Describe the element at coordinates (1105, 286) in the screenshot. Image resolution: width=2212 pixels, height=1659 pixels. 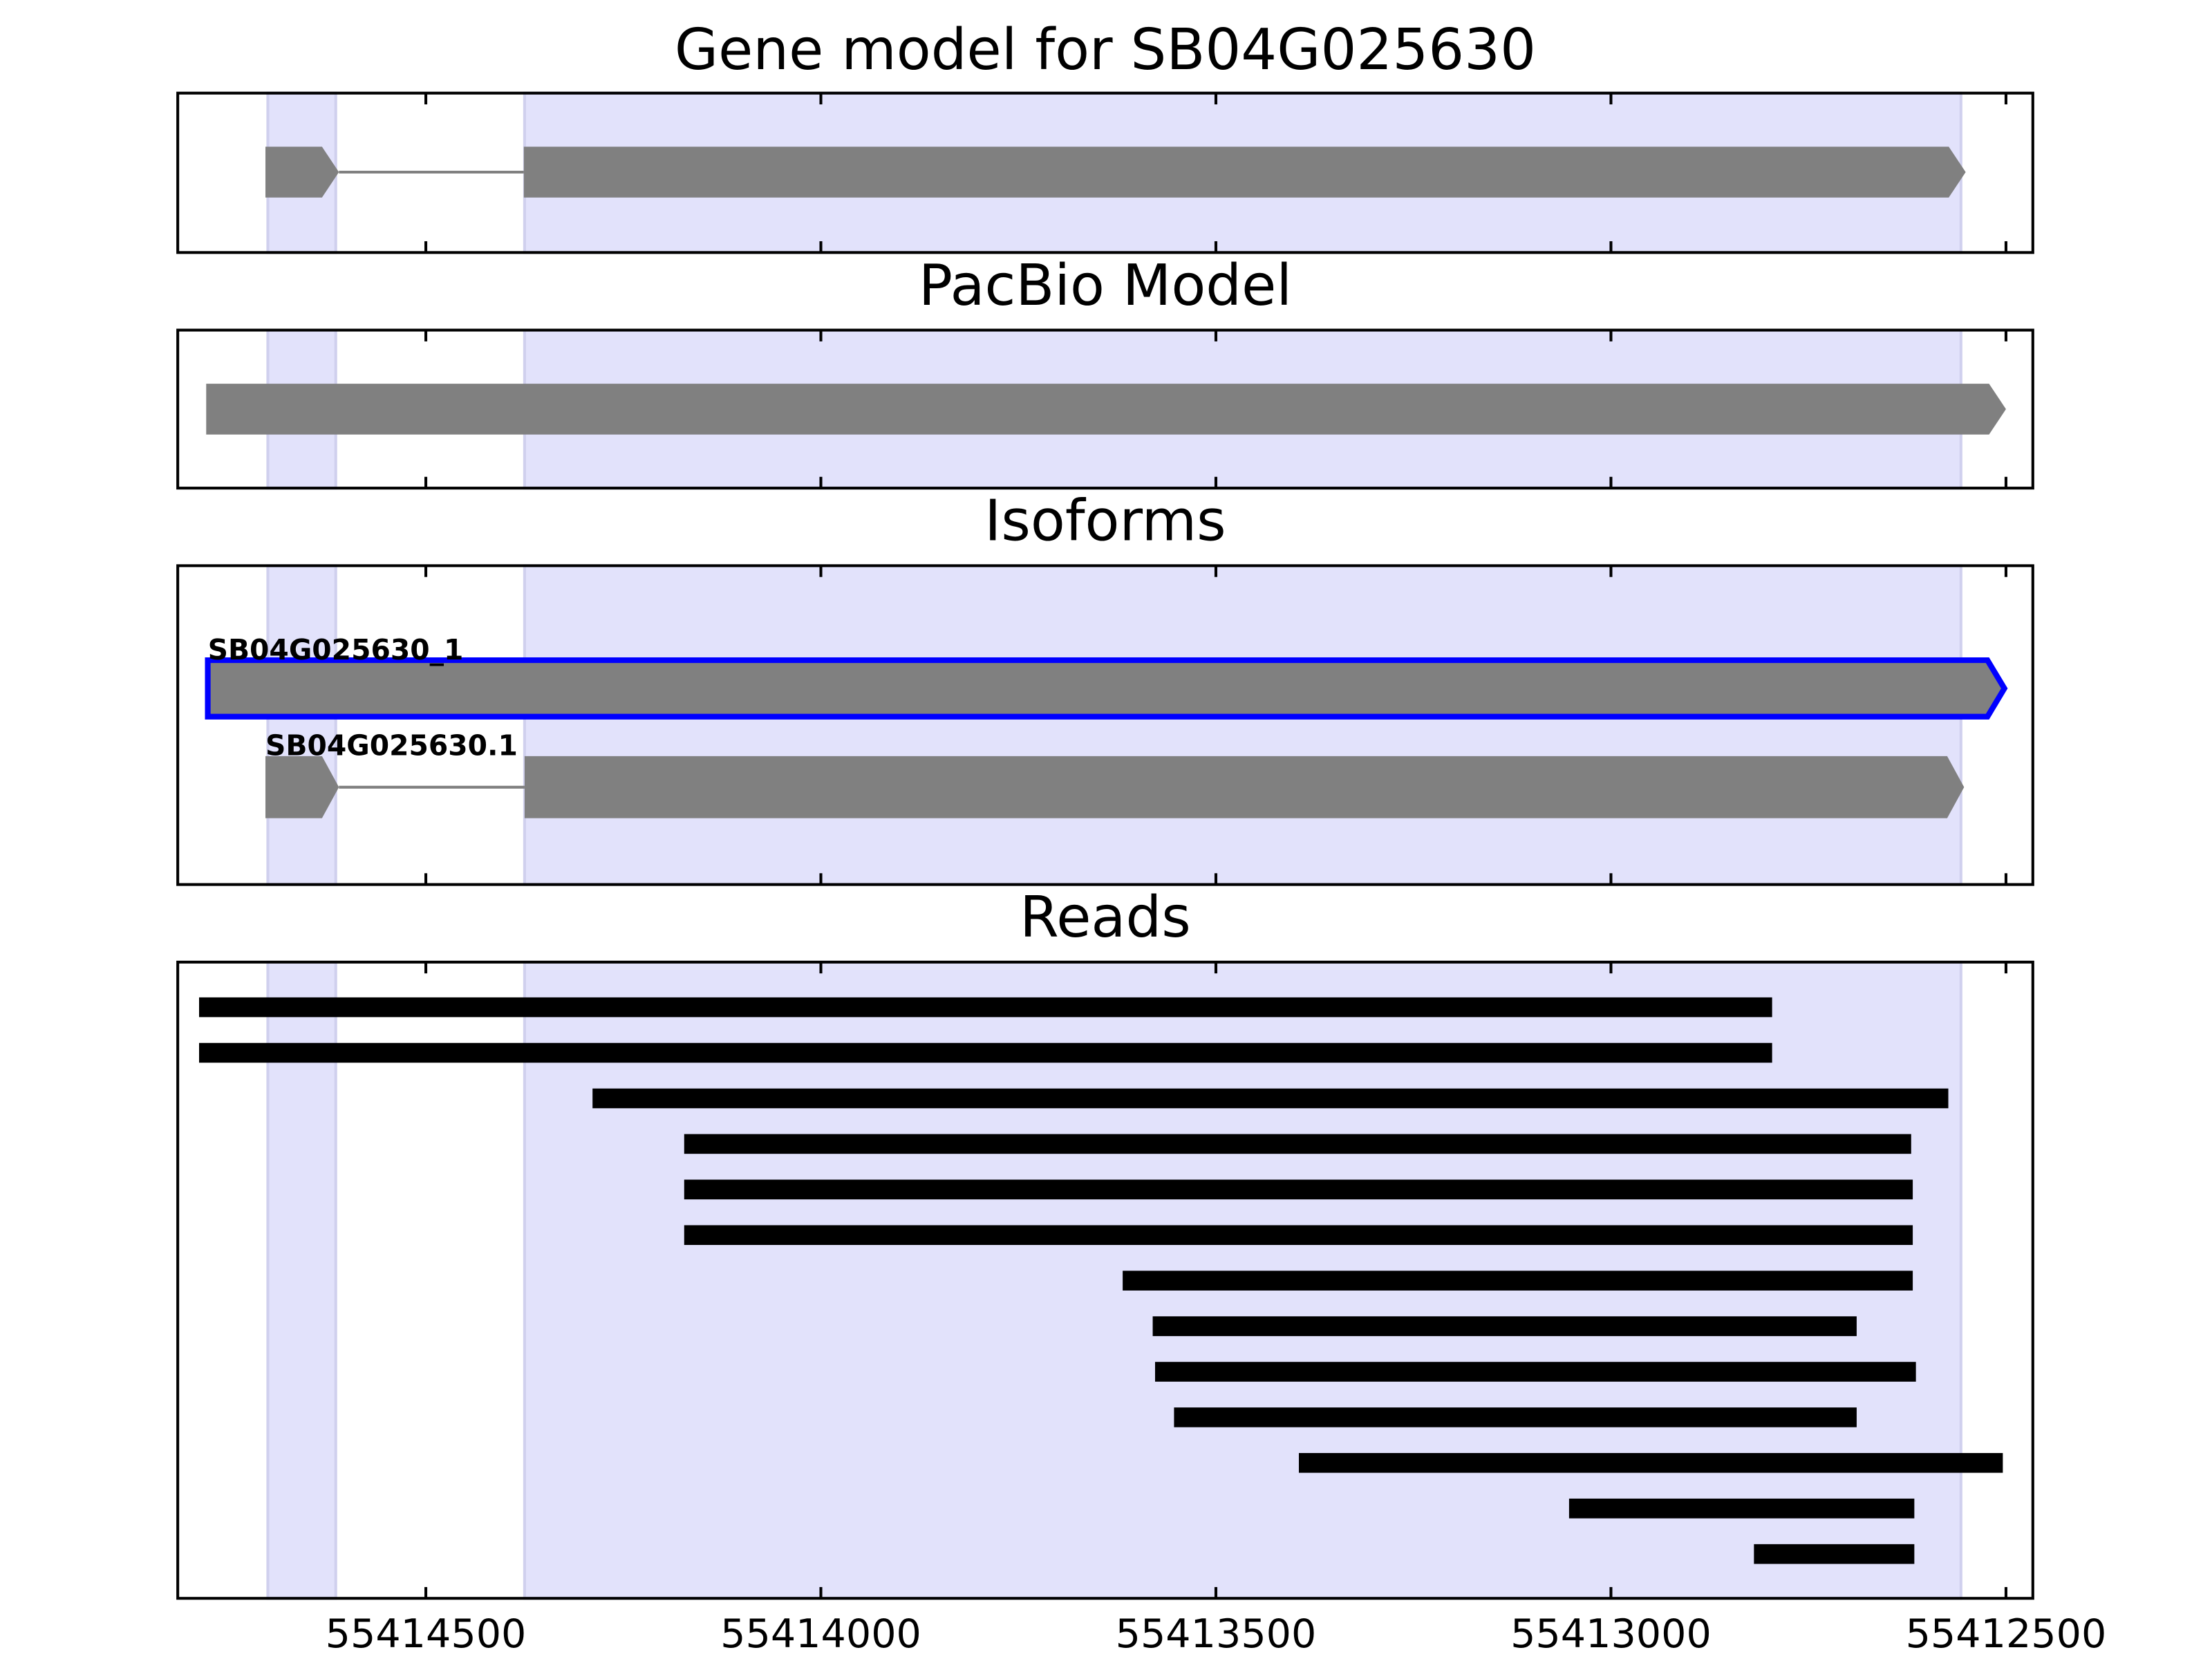
I see `panel-title: PacBio Model` at that location.